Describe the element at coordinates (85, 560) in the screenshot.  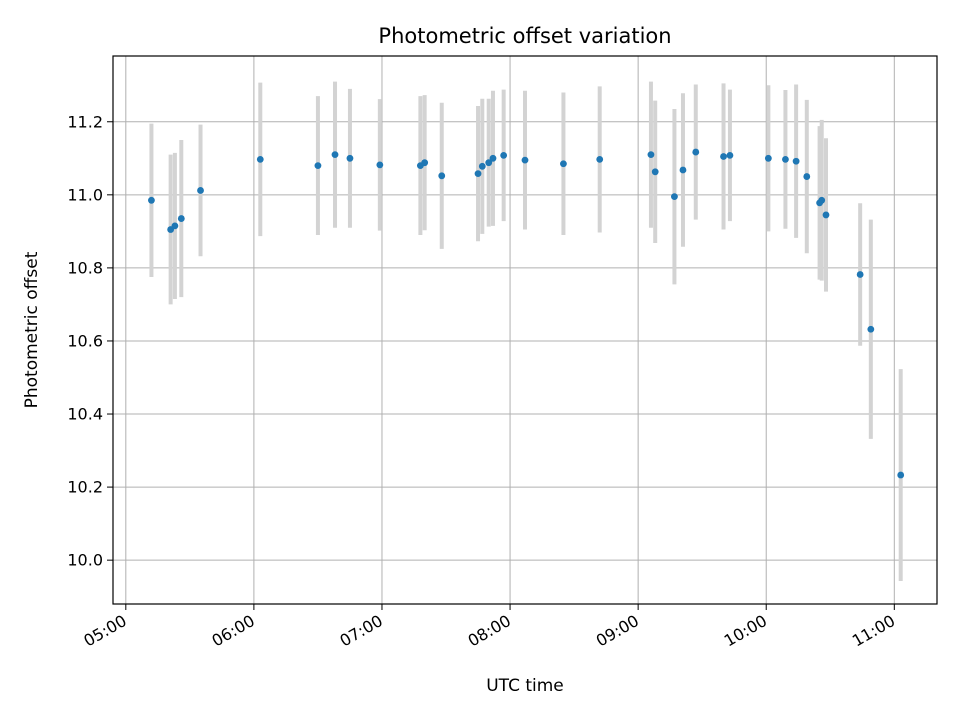
I see `y-tick-label: 10.0` at that location.